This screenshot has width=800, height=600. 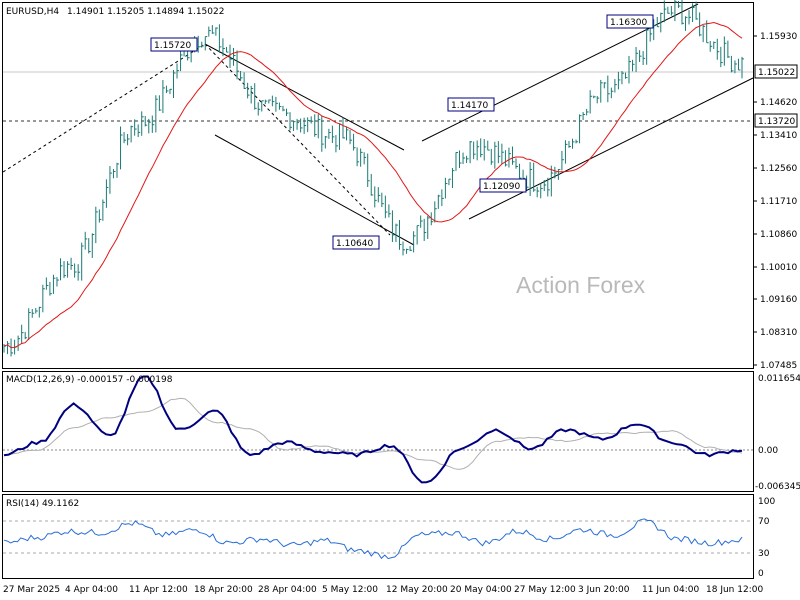 I want to click on falling-channel-lower, so click(x=314, y=190).